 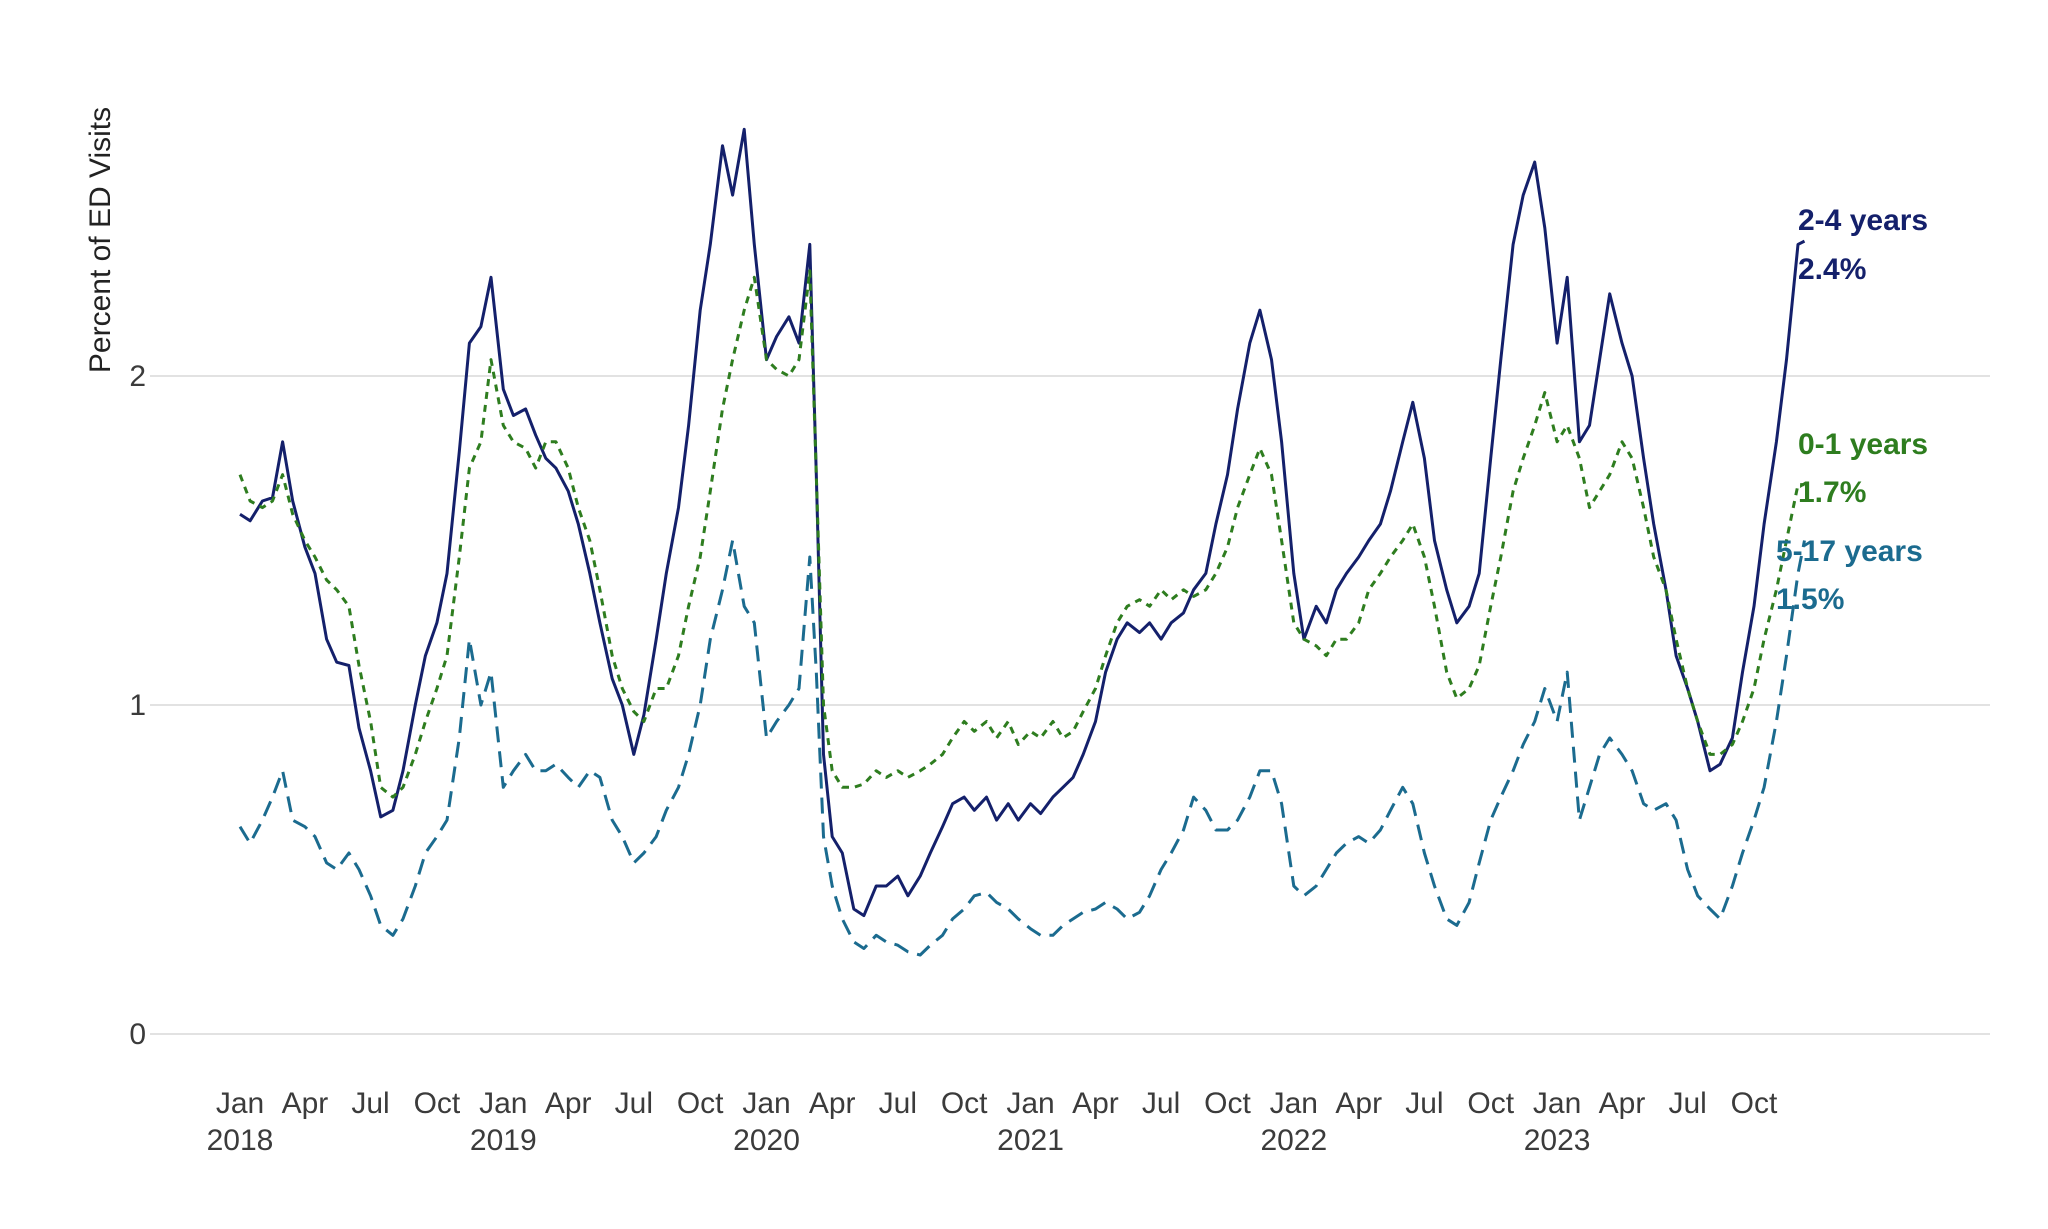 I want to click on y-axis-ticks: 0 1 2, so click(x=137, y=705).